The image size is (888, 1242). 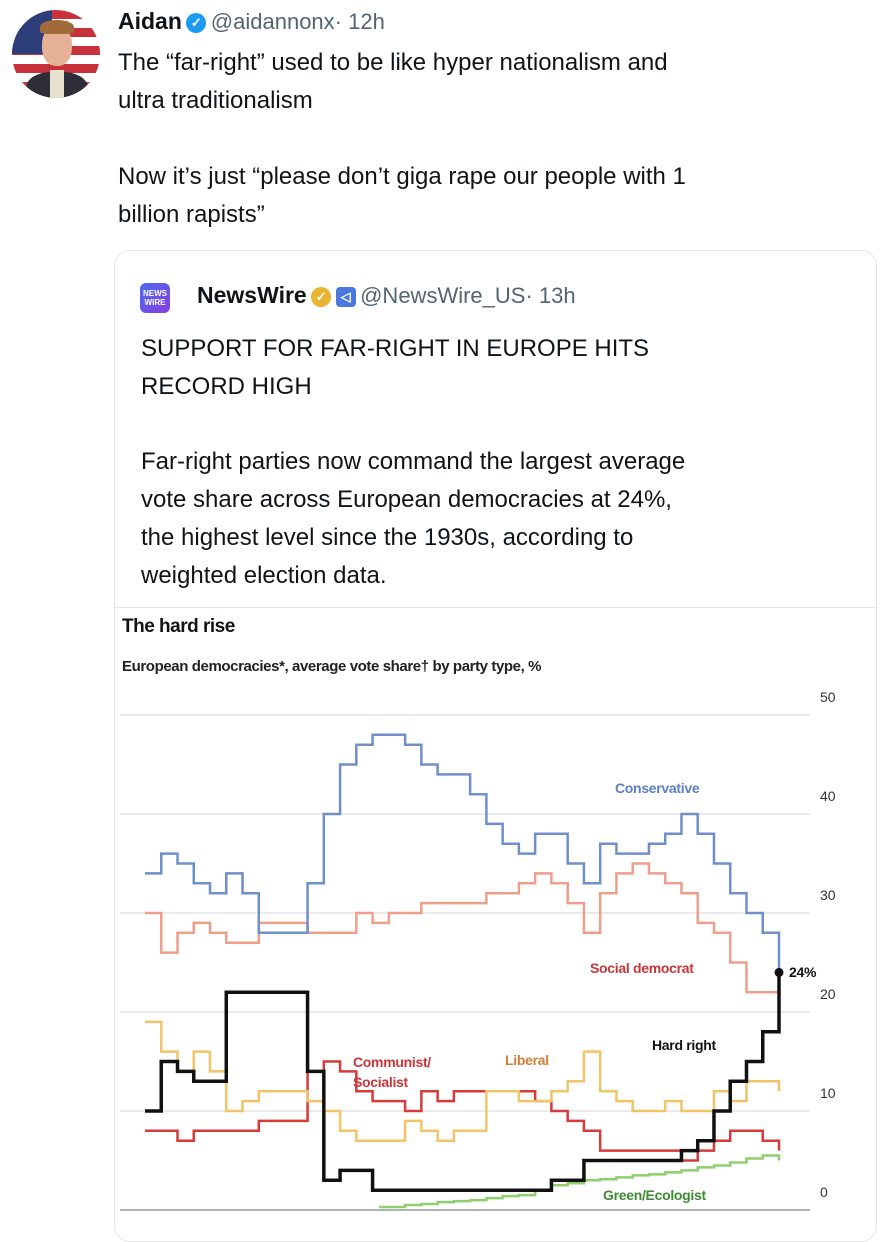 I want to click on quote-author-name: NewsWire, so click(x=252, y=295).